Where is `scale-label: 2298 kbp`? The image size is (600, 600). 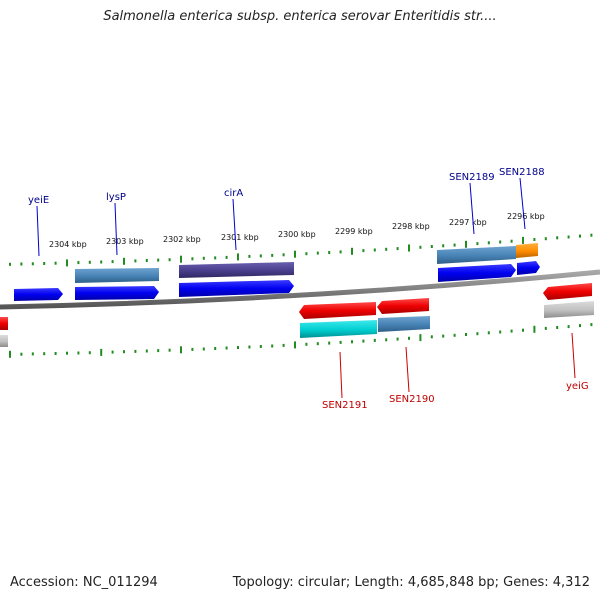
scale-label: 2298 kbp is located at coordinates (411, 226).